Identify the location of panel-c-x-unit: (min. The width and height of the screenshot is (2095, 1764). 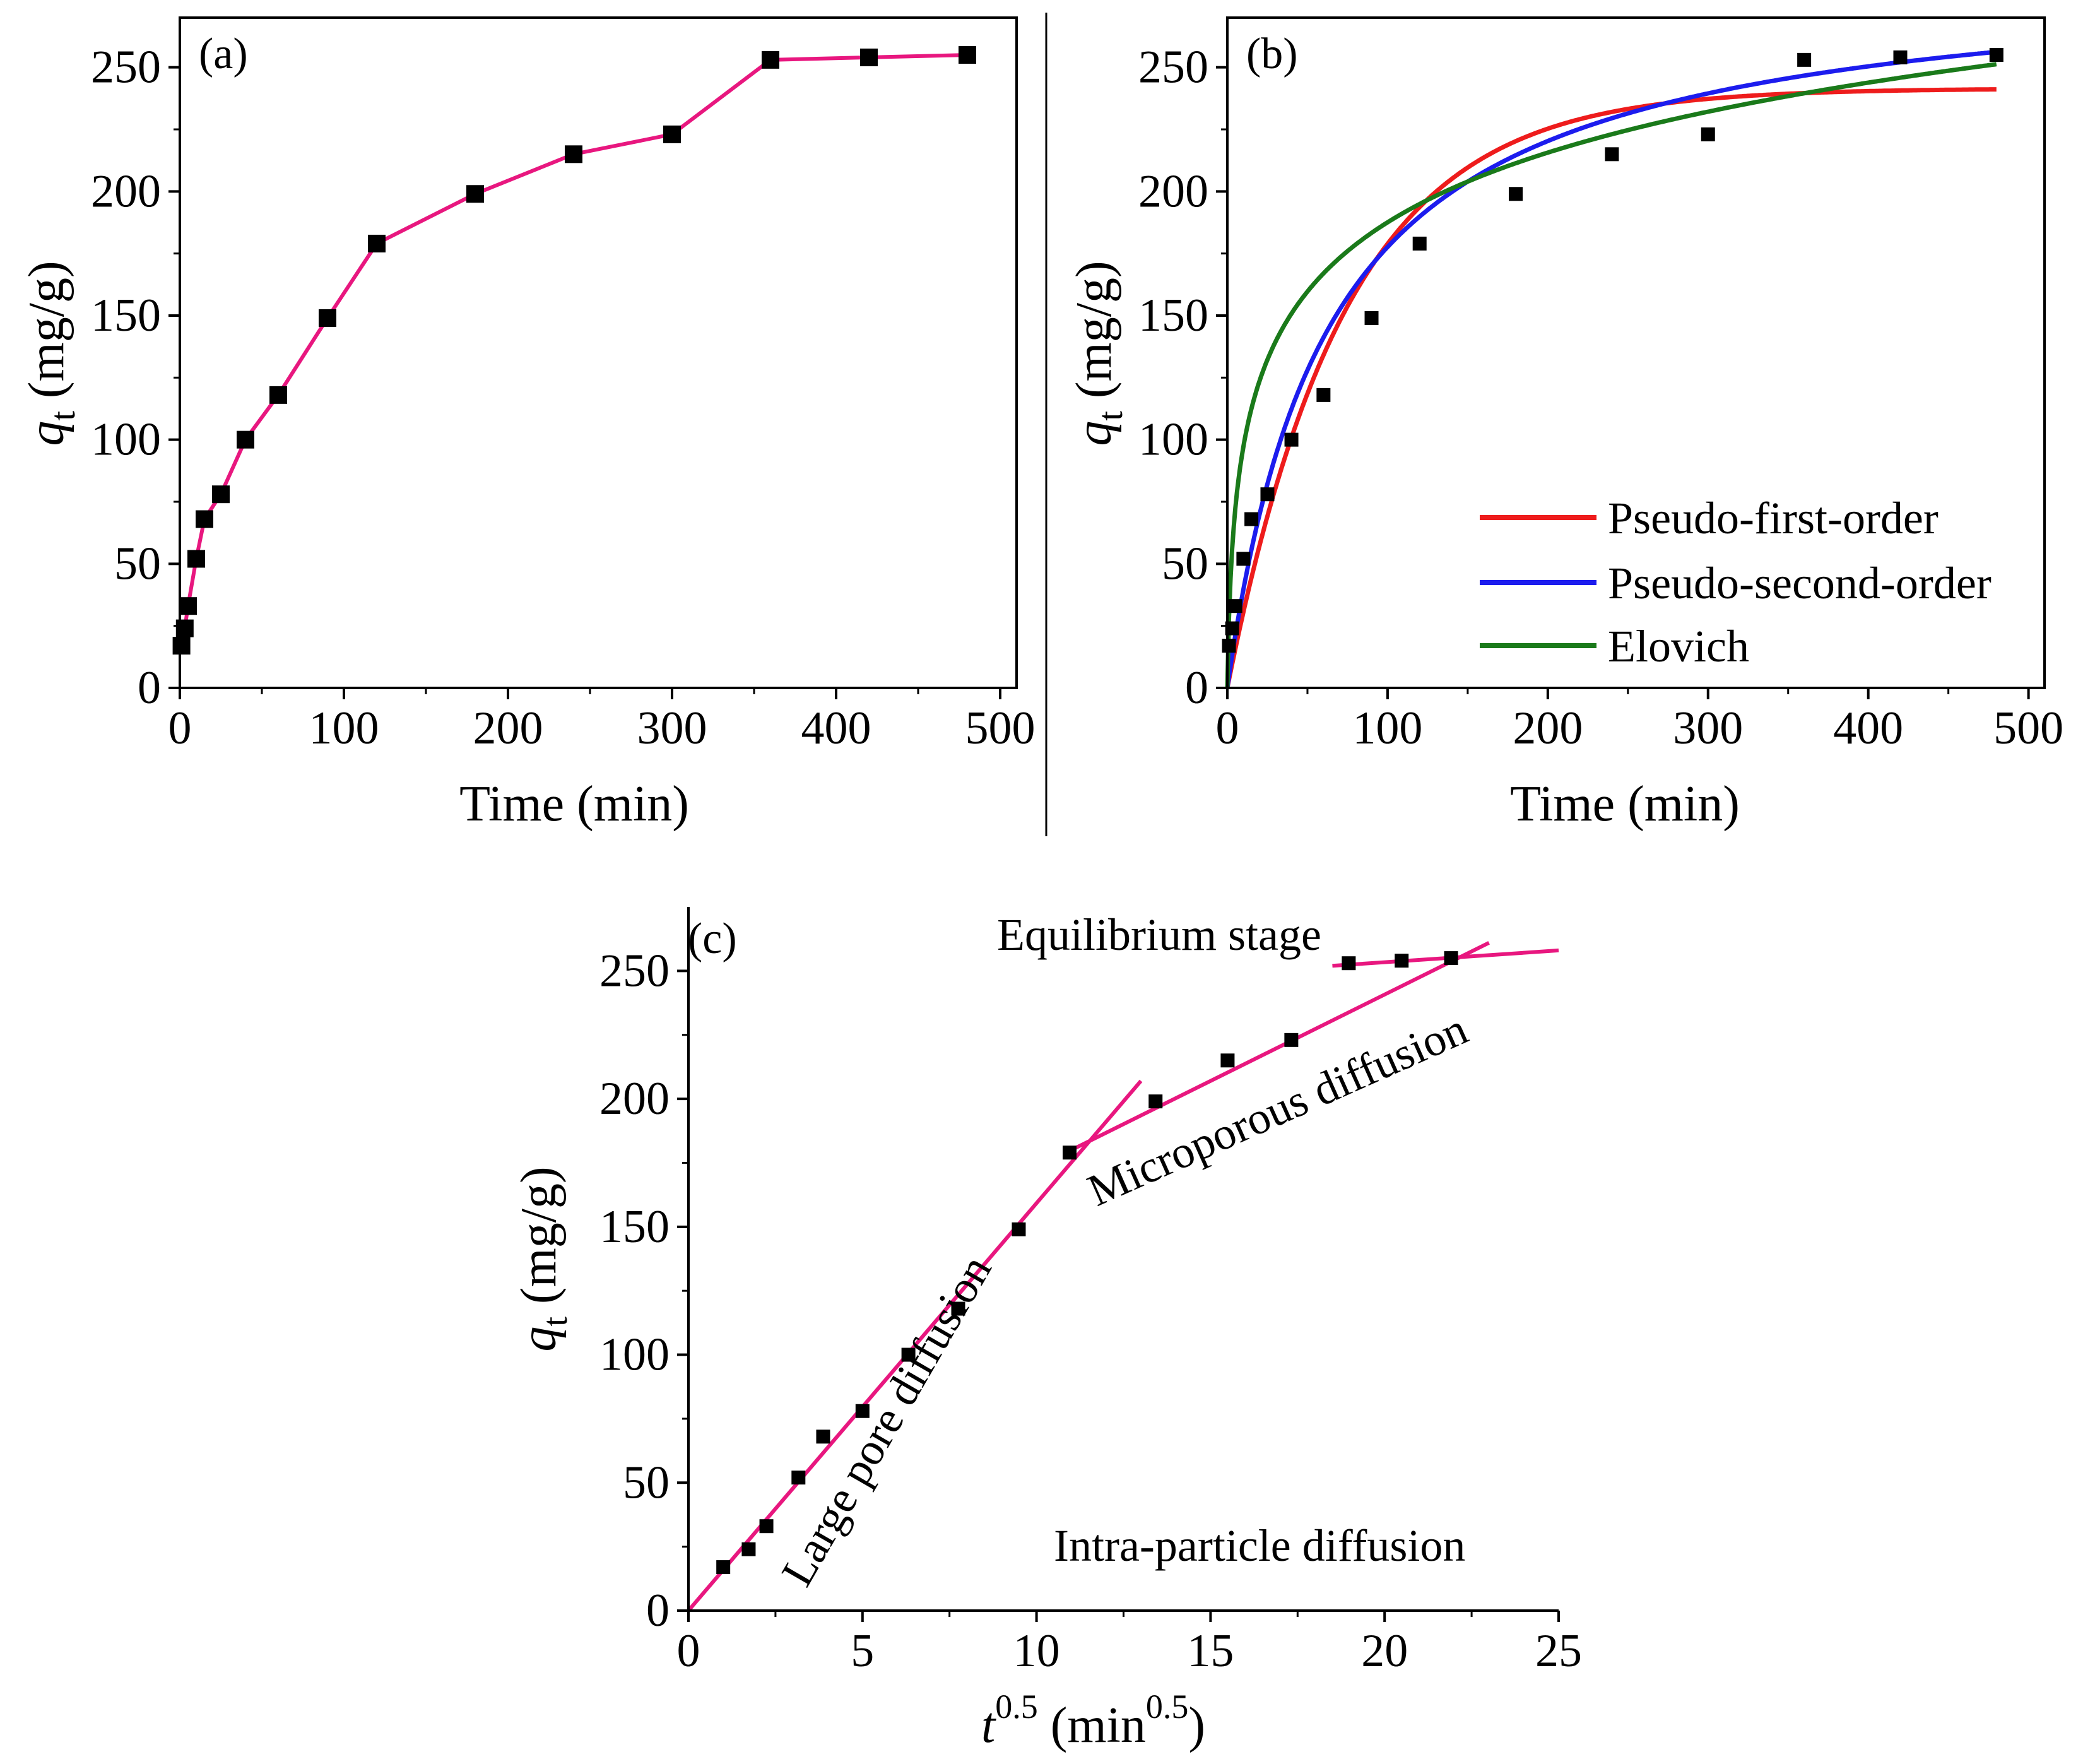
(1092, 1725).